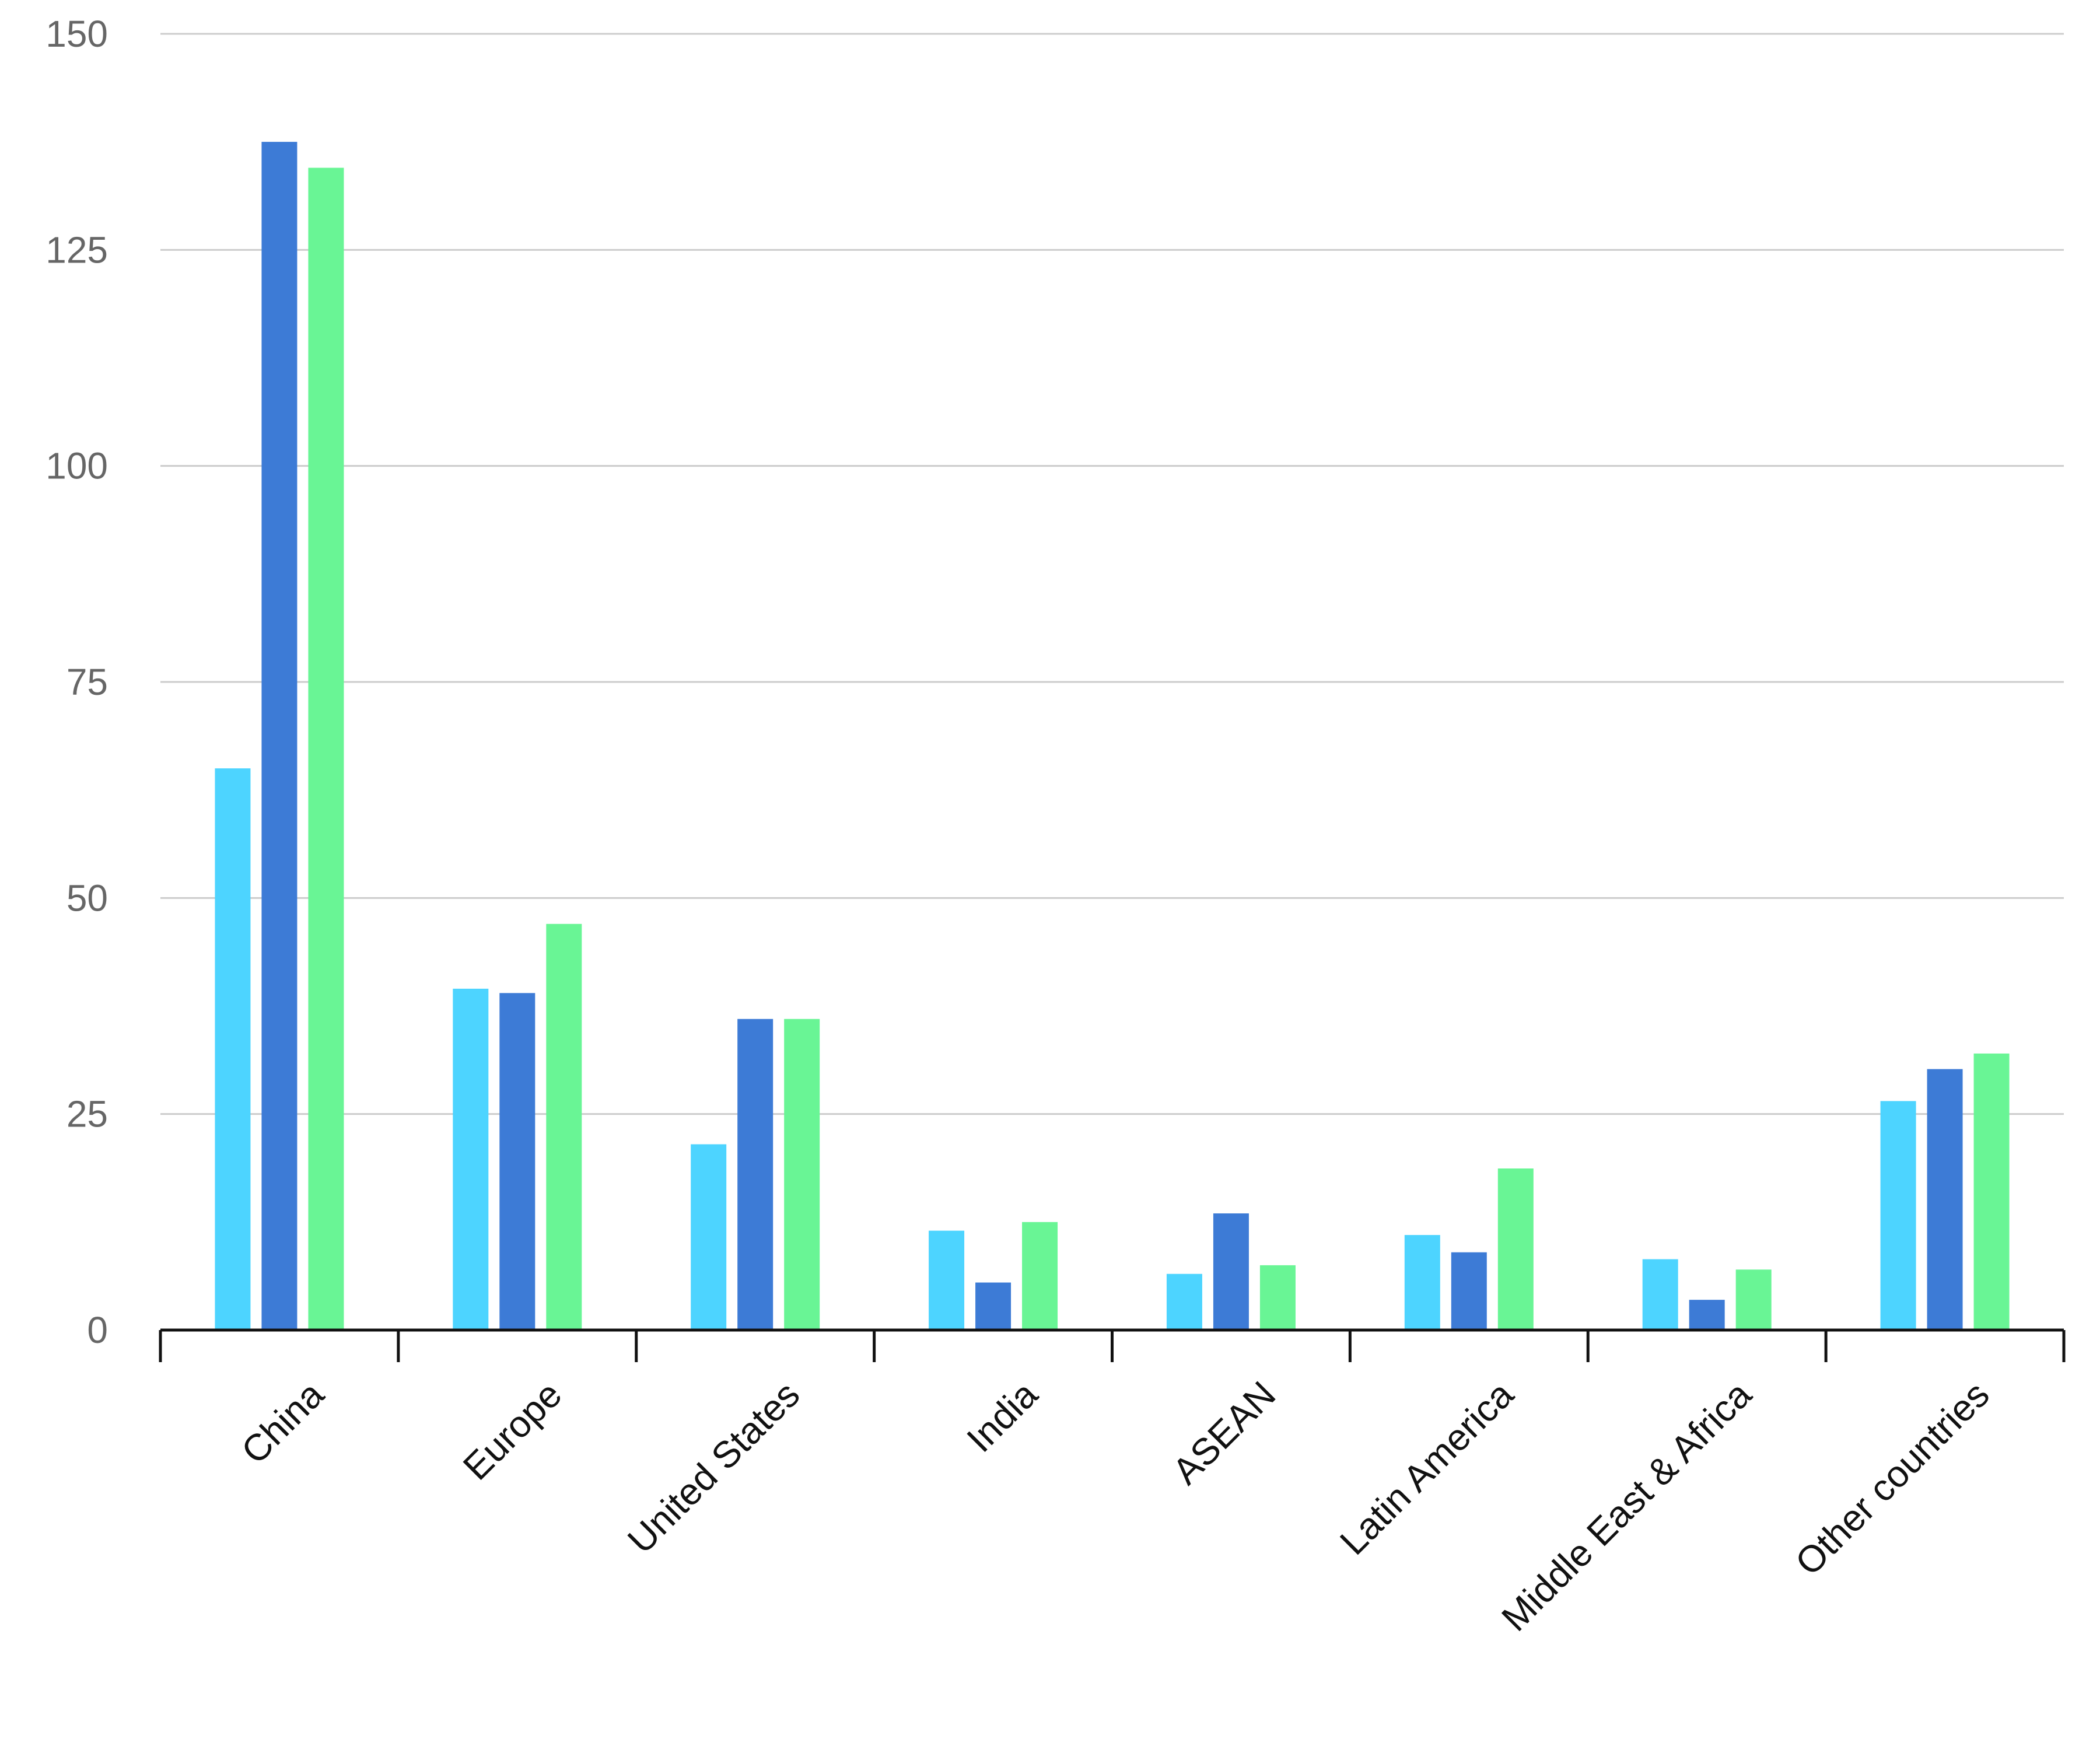  Describe the element at coordinates (512, 1430) in the screenshot. I see `x-tick-label: Europe` at that location.